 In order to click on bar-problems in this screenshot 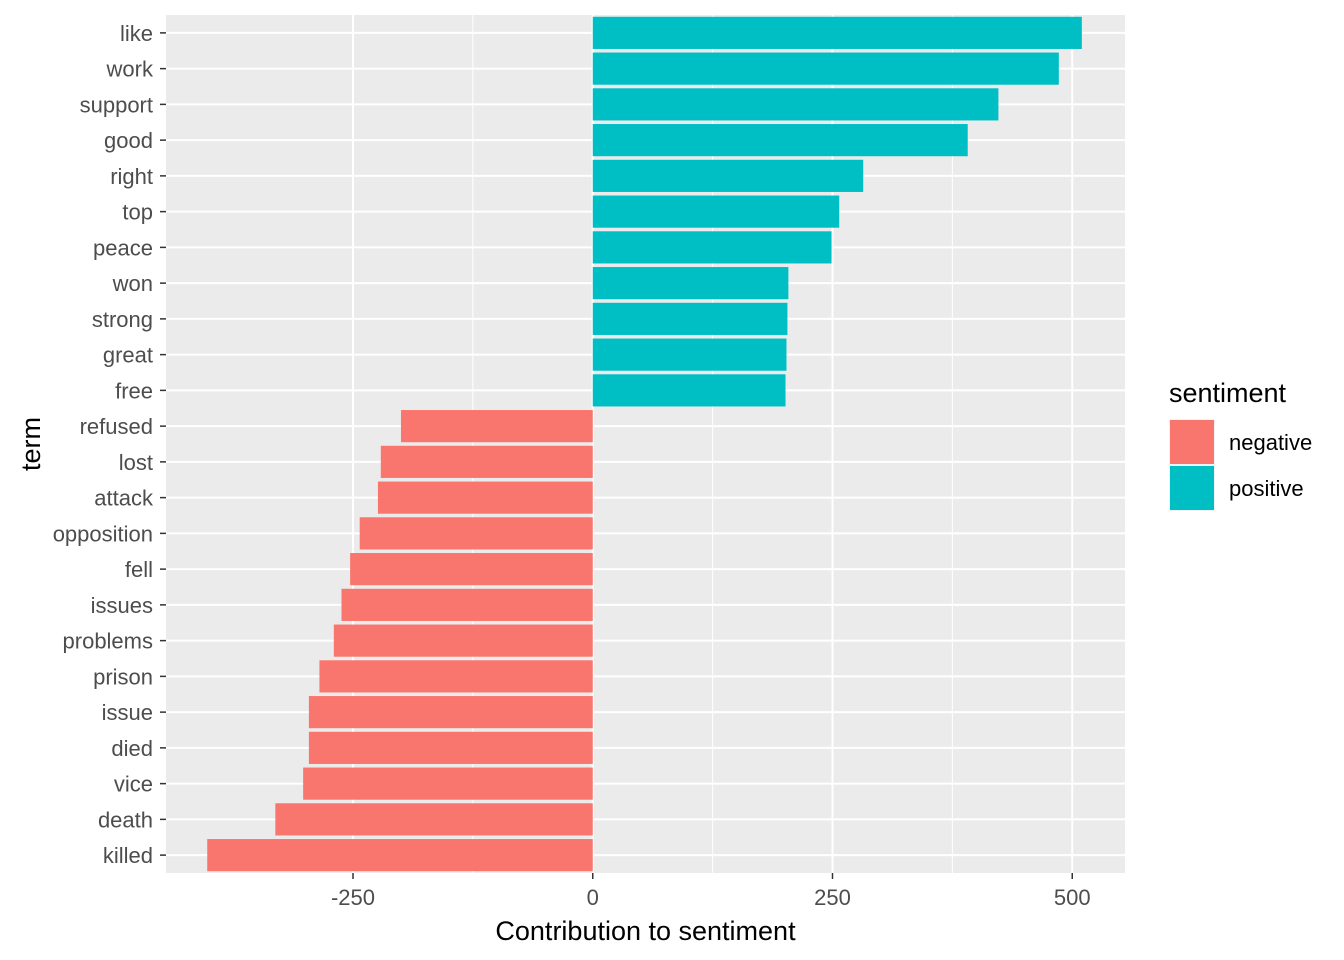, I will do `click(463, 640)`.